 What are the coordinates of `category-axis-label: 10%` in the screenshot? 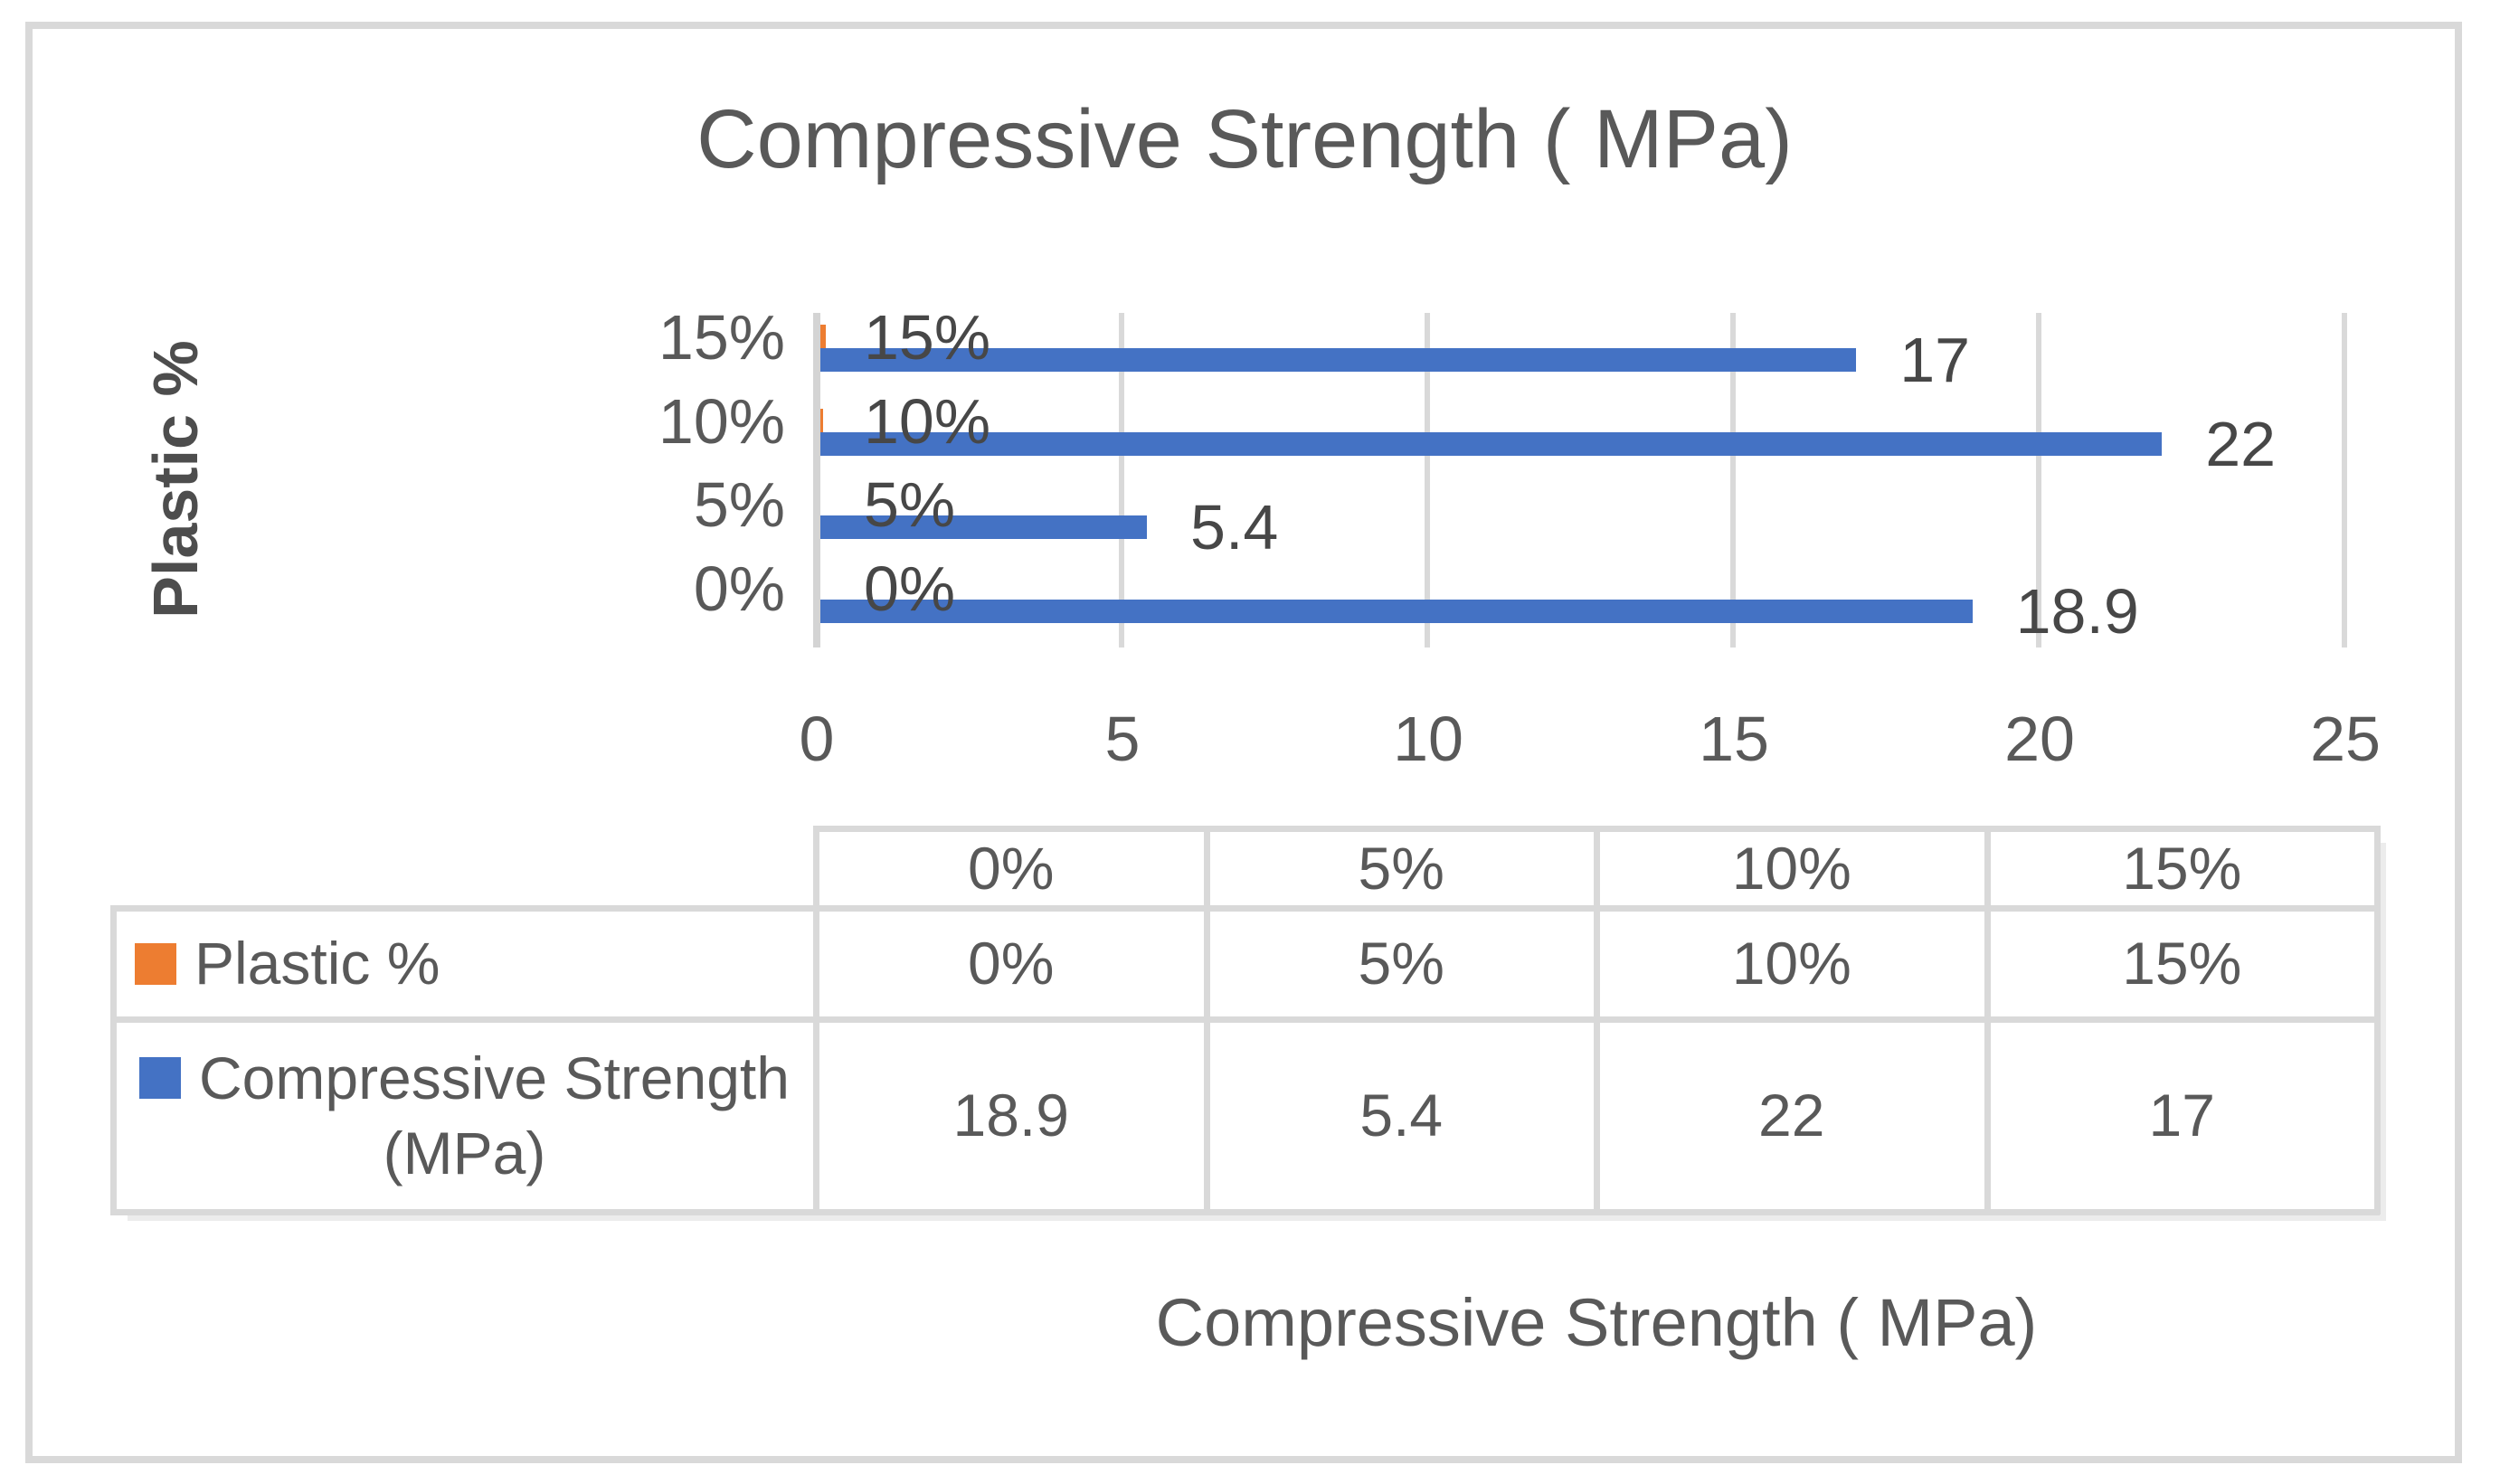 It's located at (721, 421).